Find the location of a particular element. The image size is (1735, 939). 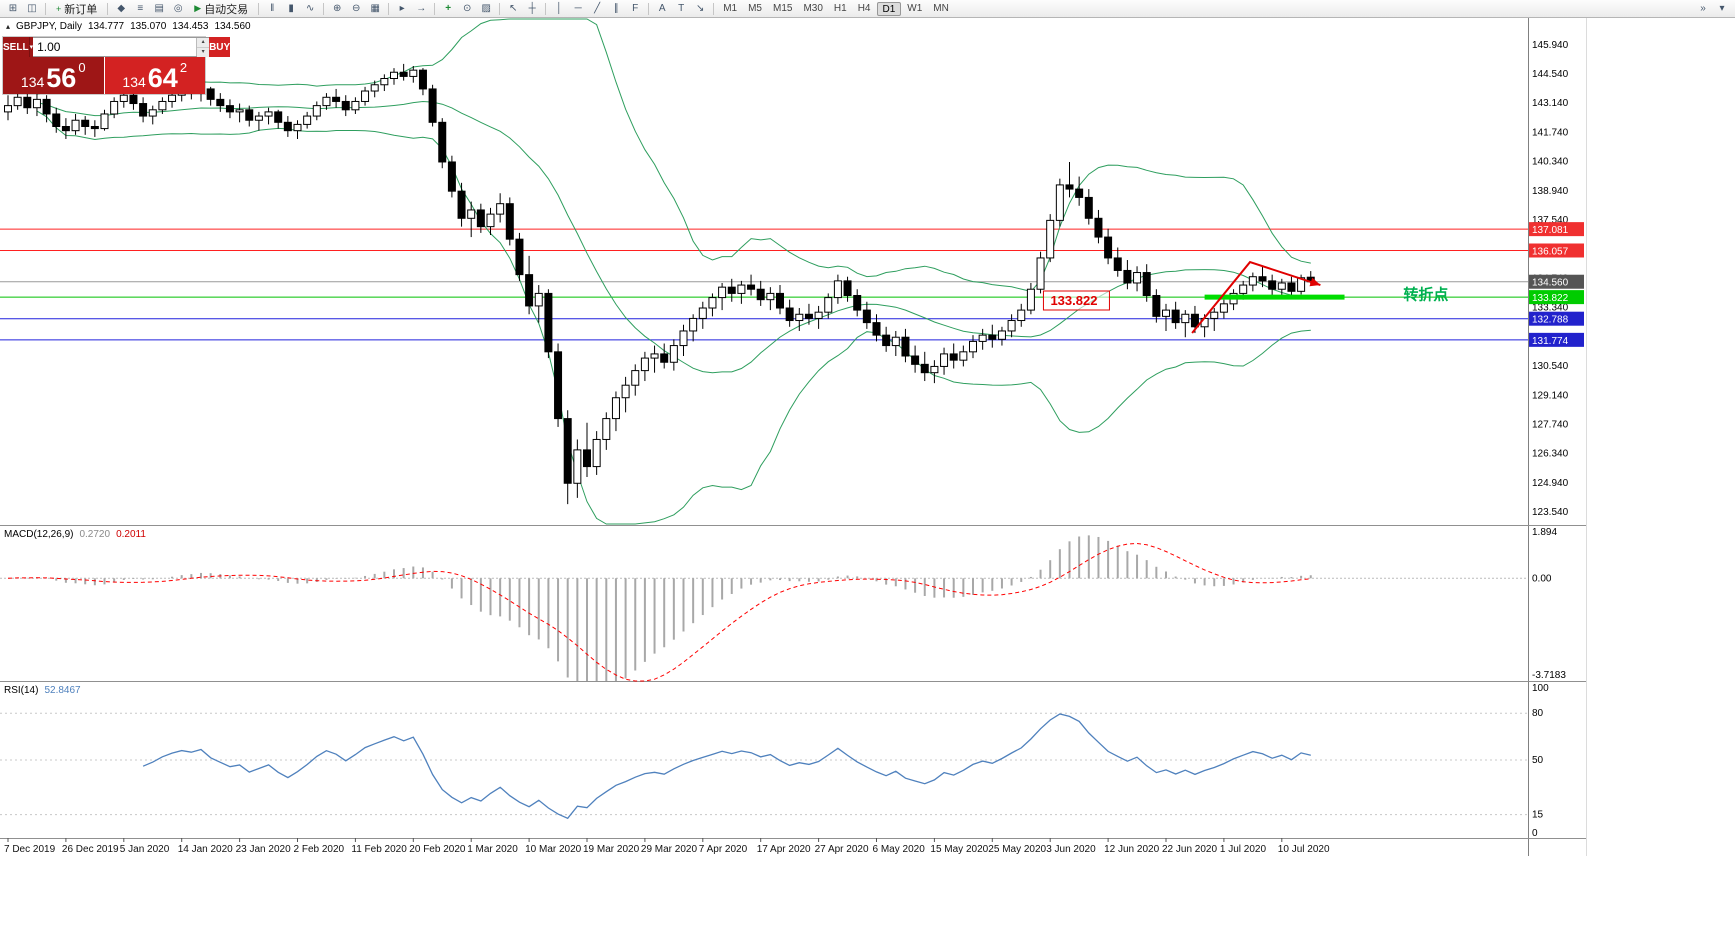

date-tick-label: 19 Mar 2020 is located at coordinates (611, 849).